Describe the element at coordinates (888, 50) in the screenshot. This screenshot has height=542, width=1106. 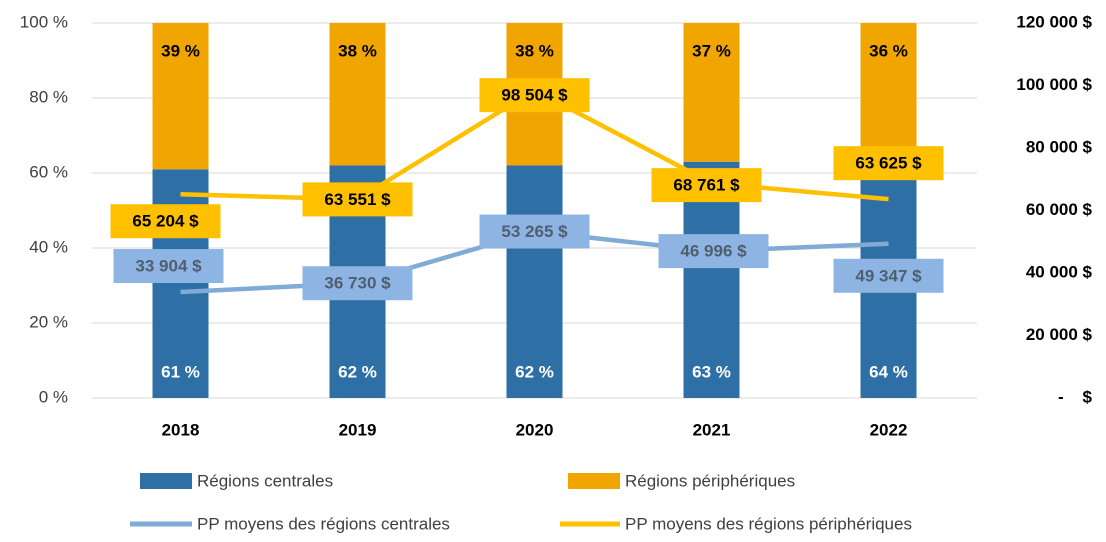
I see `bar-value-label: 36 %` at that location.